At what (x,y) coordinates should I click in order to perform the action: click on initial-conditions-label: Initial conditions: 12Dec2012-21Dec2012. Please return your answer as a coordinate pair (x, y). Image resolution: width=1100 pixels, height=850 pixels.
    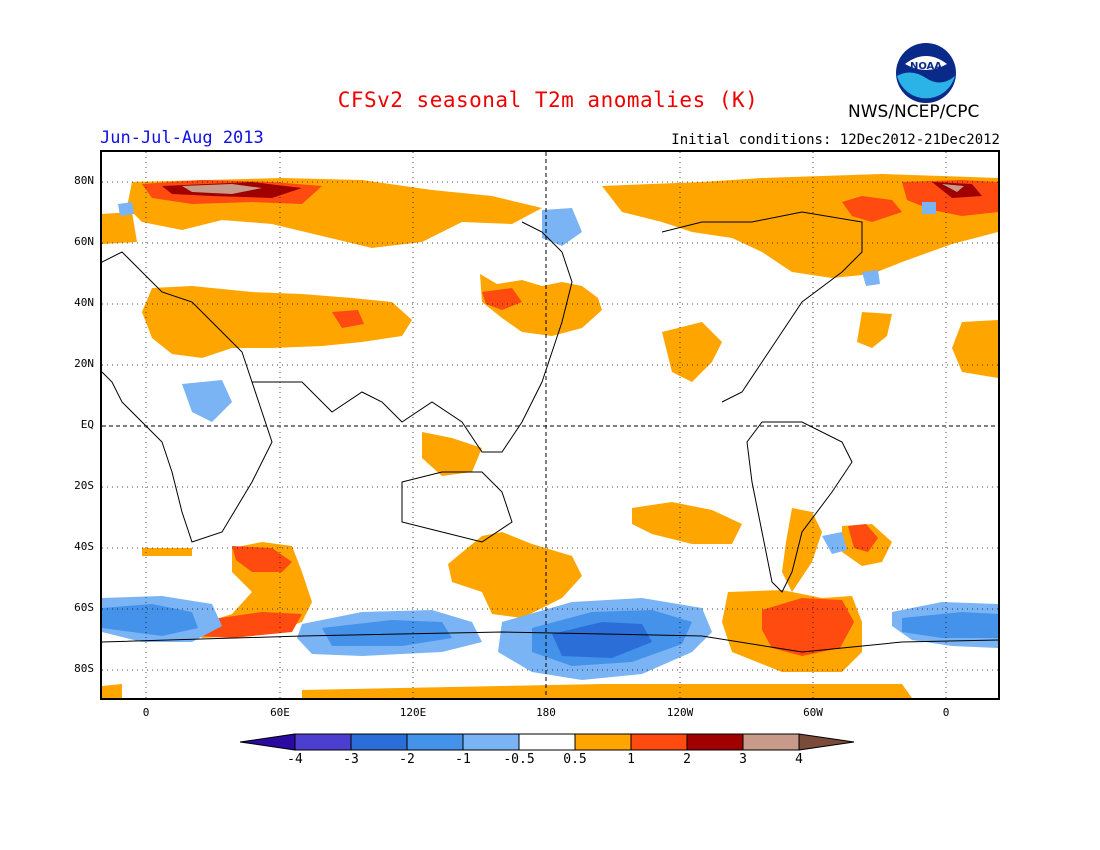
    Looking at the image, I should click on (835, 140).